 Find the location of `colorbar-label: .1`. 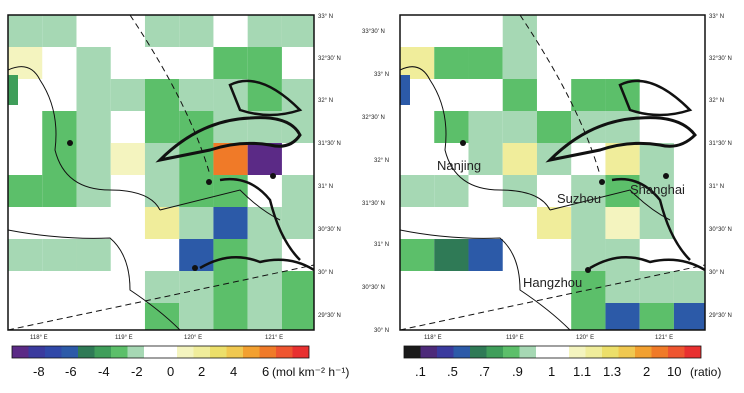

colorbar-label: .1 is located at coordinates (420, 371).